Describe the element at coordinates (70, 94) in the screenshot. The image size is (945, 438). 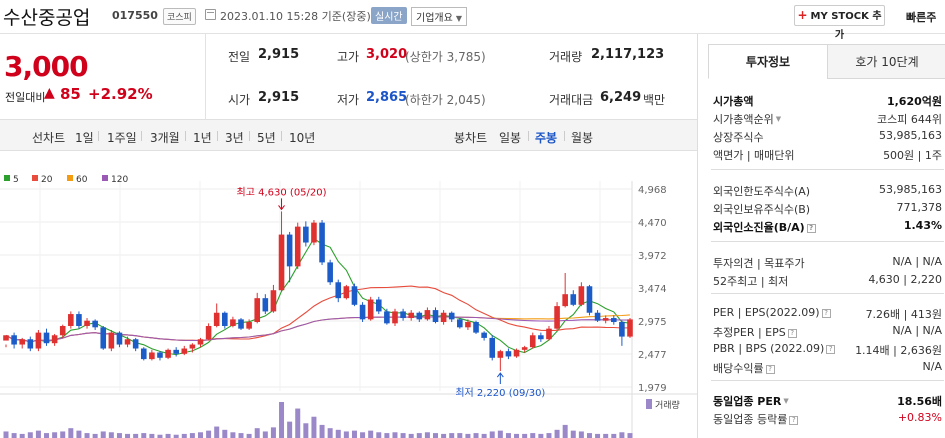
I see `change-value: 85` at that location.